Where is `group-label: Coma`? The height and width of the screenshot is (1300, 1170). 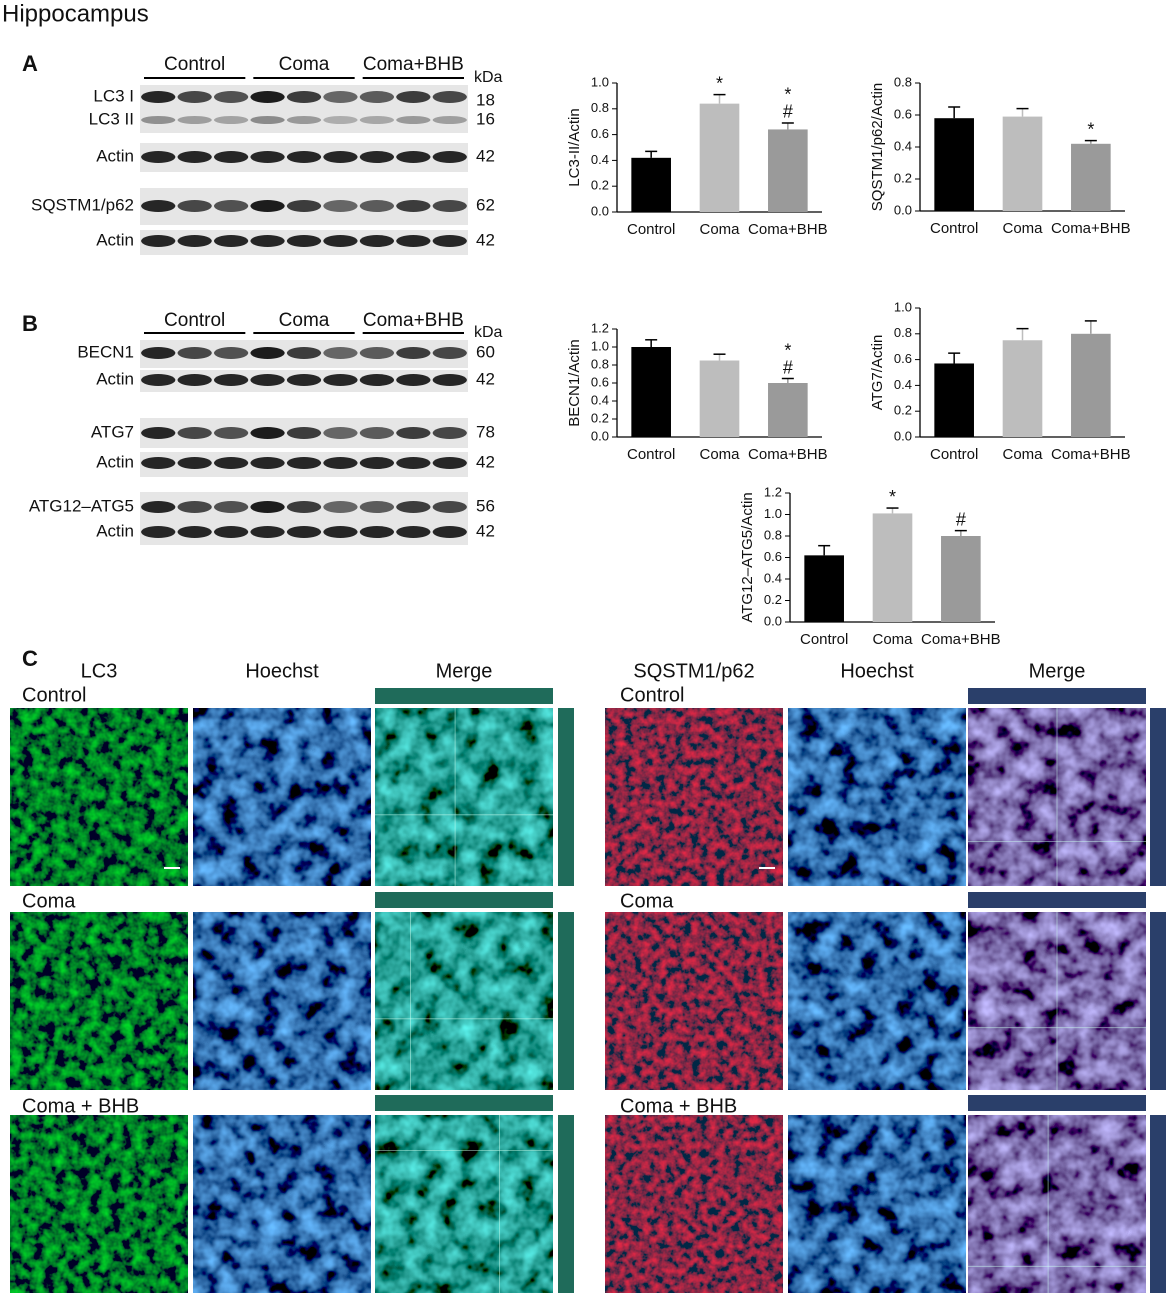
group-label: Coma is located at coordinates (304, 64).